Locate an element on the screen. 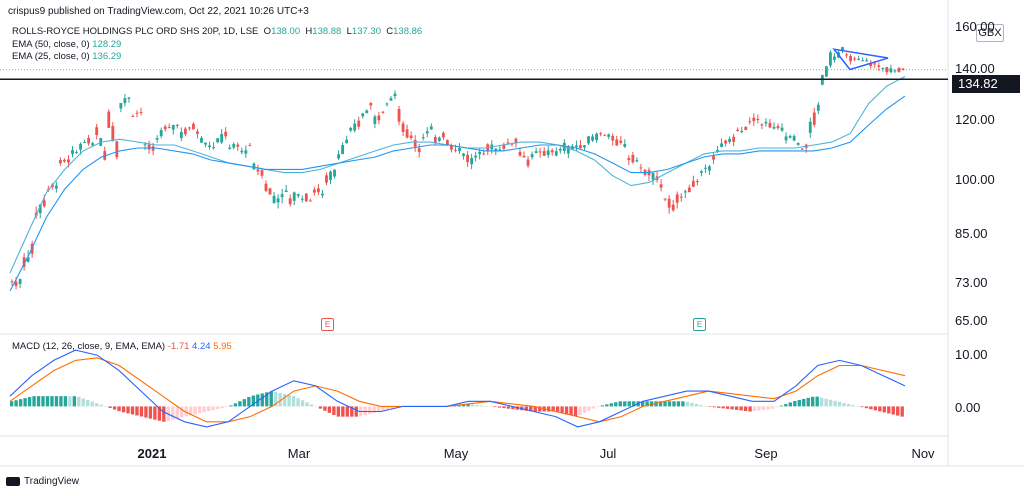 The width and height of the screenshot is (1024, 496). currency-badge: GBX is located at coordinates (990, 33).